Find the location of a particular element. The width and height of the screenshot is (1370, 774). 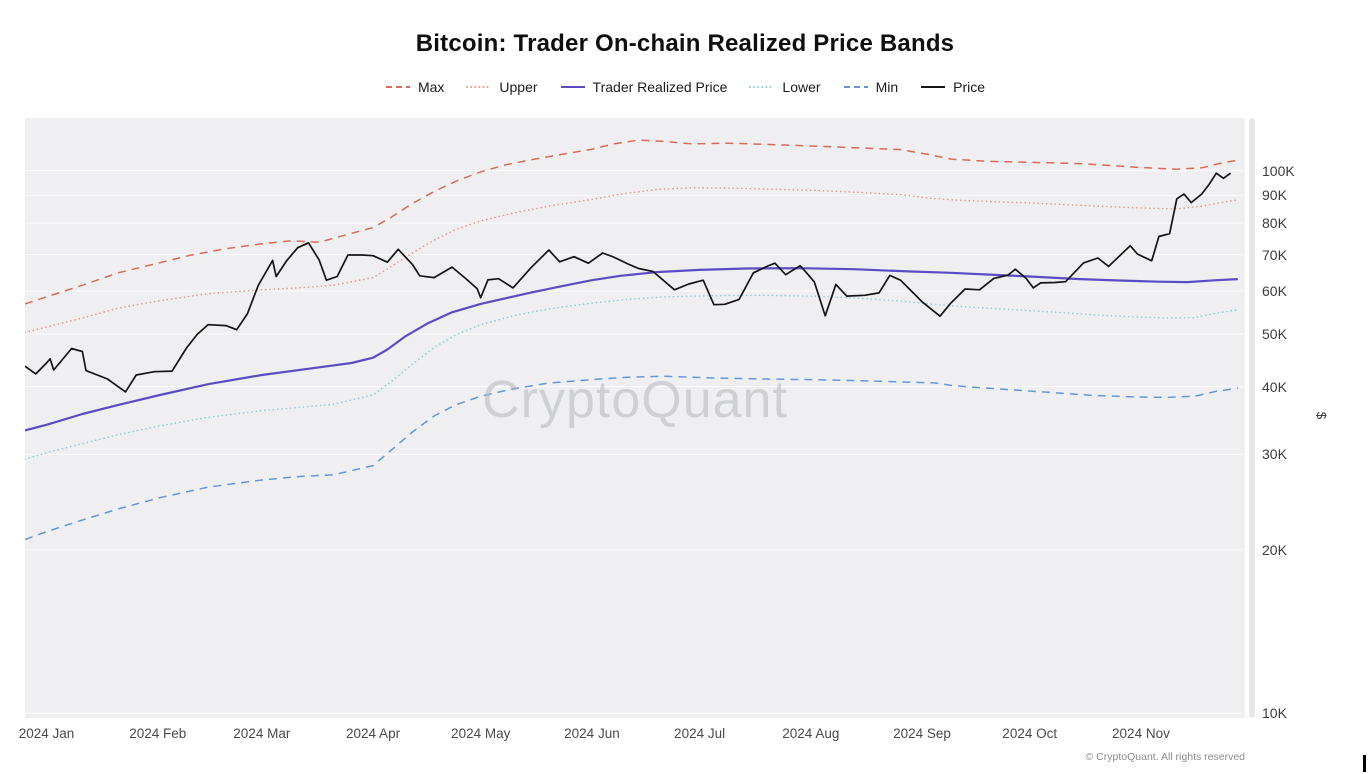

x-tick-label: 2024 Jan is located at coordinates (46, 733).